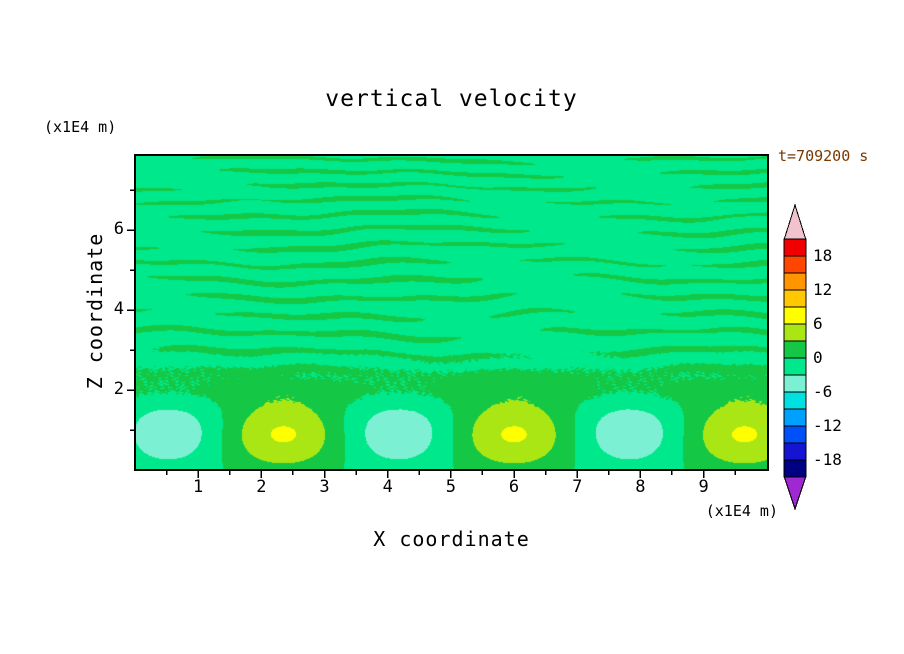  Describe the element at coordinates (514, 487) in the screenshot. I see `x-tick-label: 6` at that location.